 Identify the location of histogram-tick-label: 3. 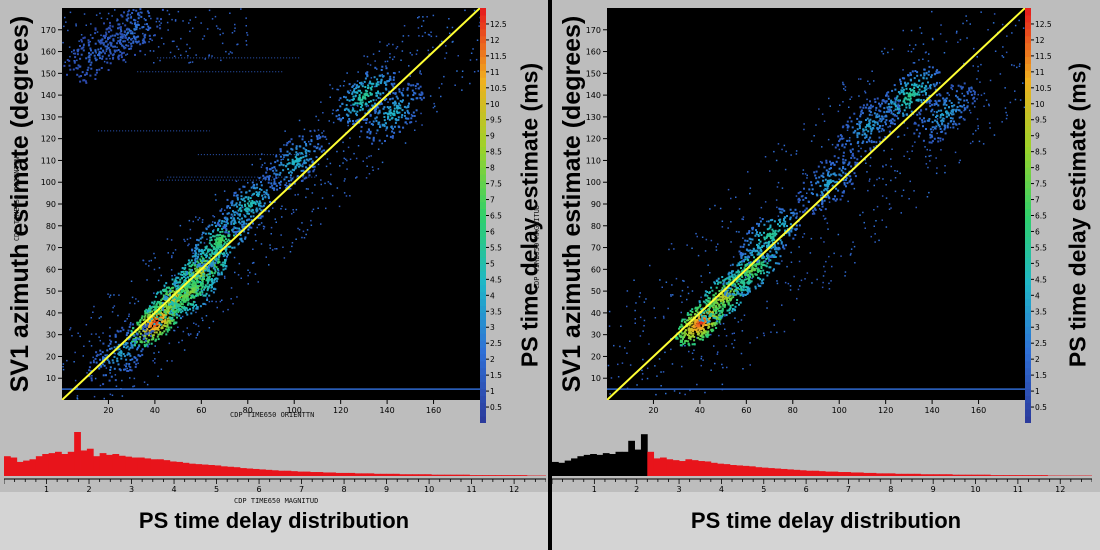
(131, 488).